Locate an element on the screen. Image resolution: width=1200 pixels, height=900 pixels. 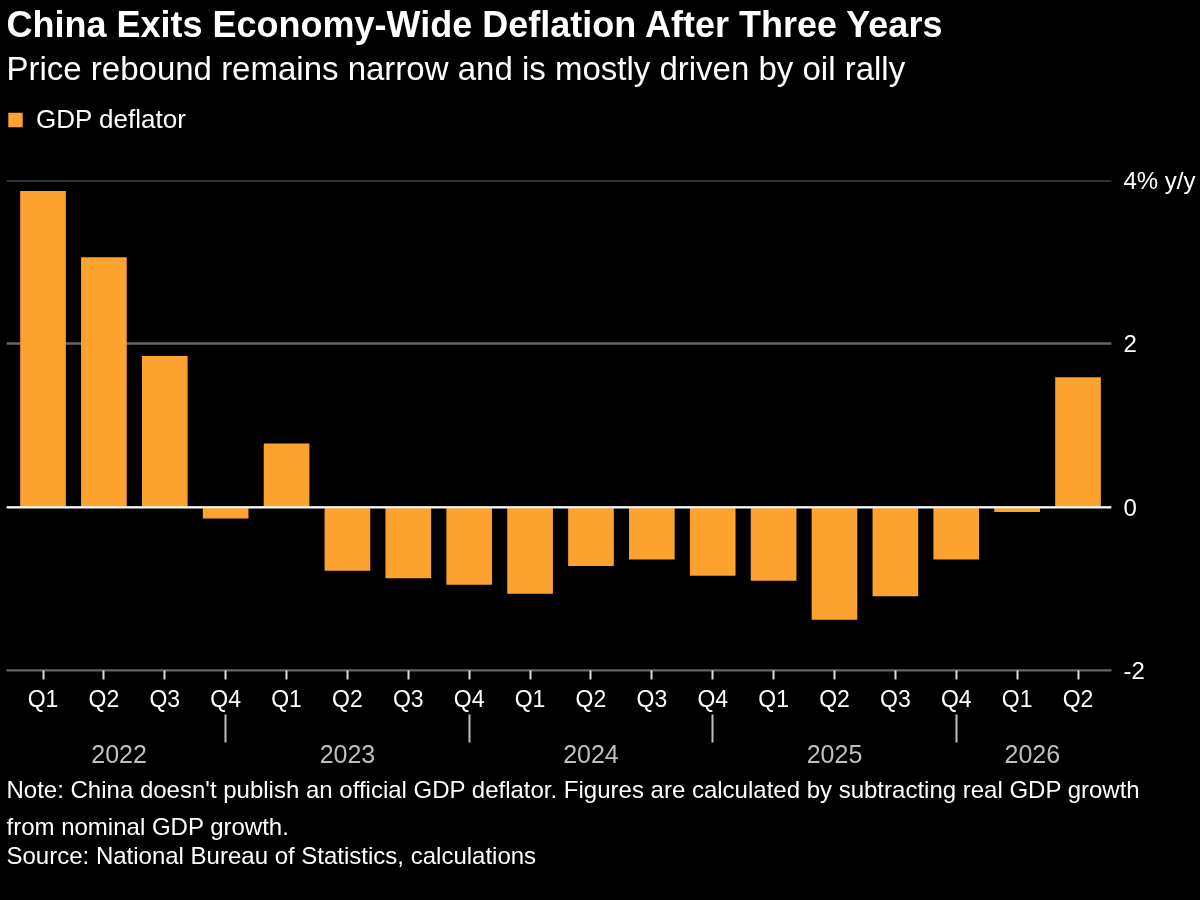
y-tick-label: 0 is located at coordinates (1130, 507).